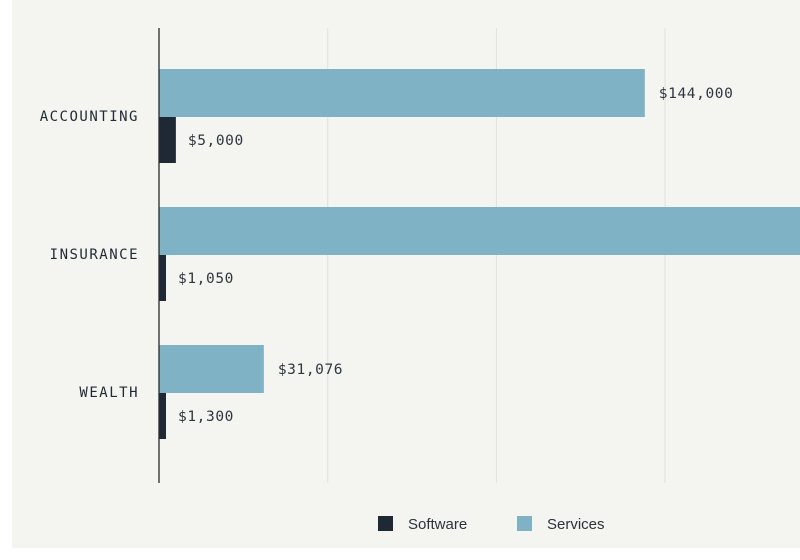 The height and width of the screenshot is (560, 800). I want to click on category-label-wealth: WEALTH, so click(109, 393).